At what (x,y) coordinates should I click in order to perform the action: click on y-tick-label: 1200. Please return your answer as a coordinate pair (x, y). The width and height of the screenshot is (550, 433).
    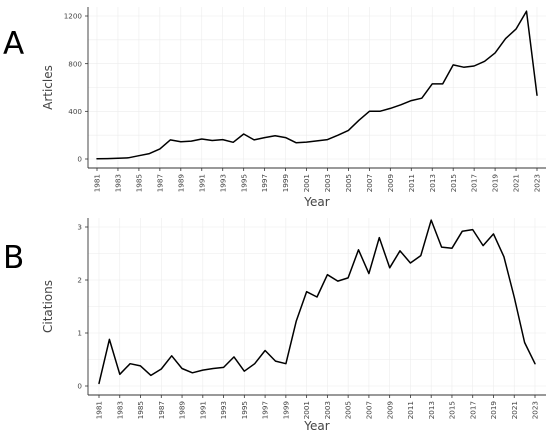
    Looking at the image, I should click on (73, 16).